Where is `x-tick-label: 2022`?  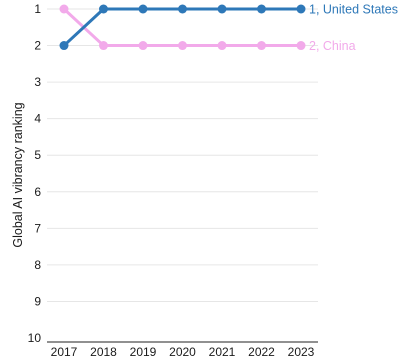 x-tick-label: 2022 is located at coordinates (261, 352).